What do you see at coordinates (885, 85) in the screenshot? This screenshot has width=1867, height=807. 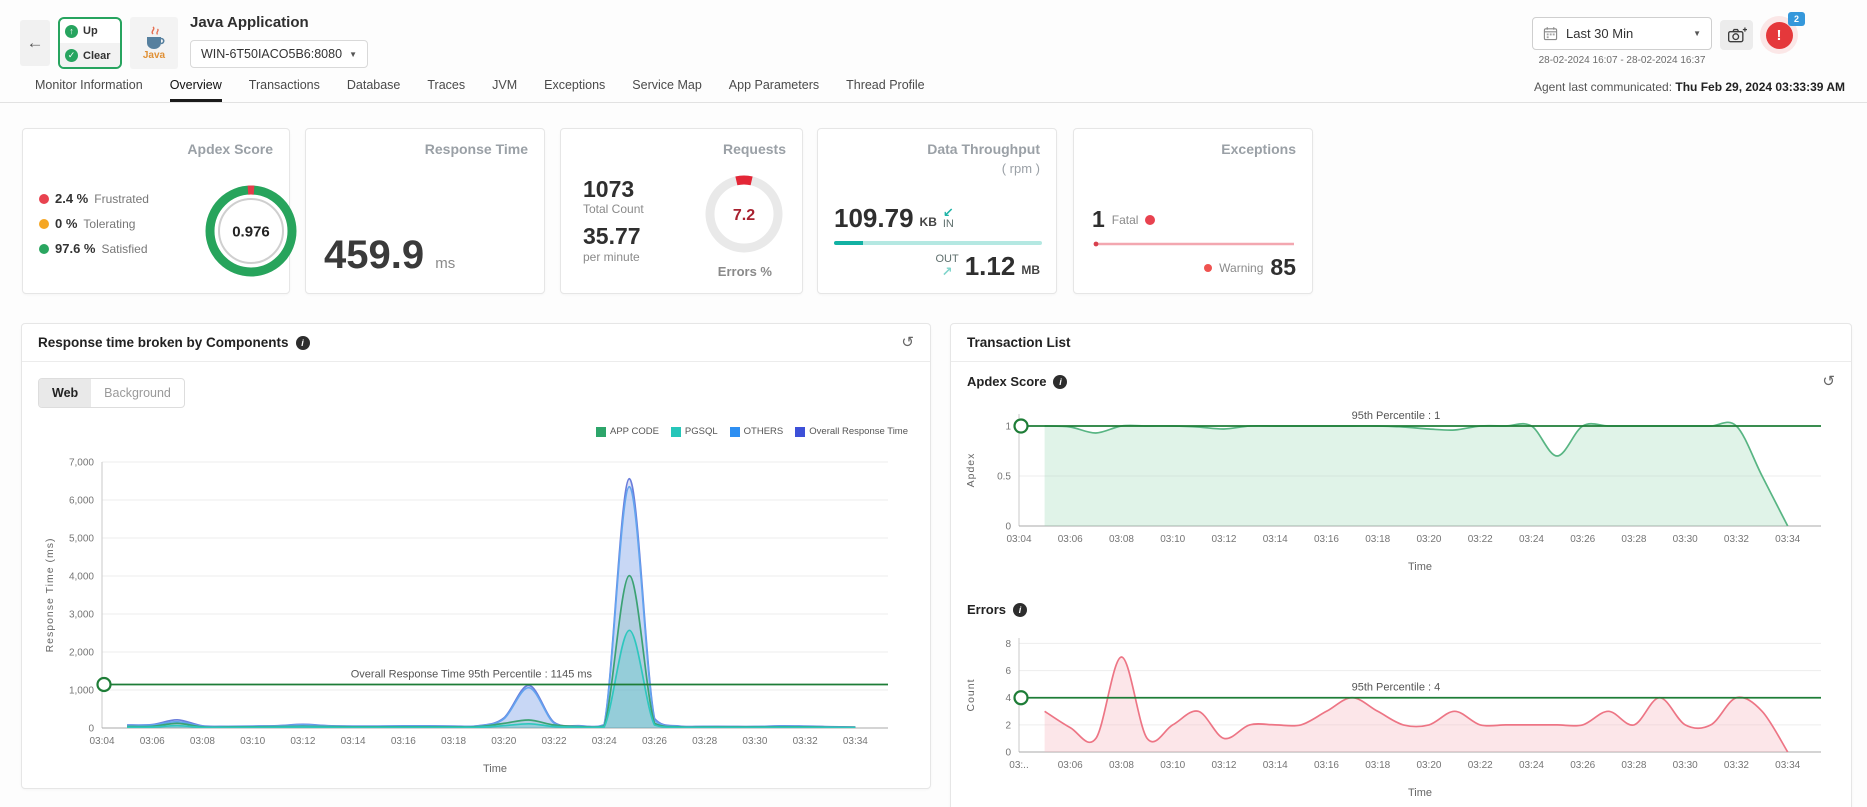 I see `tab-thread-profile: Thread Profile` at bounding box center [885, 85].